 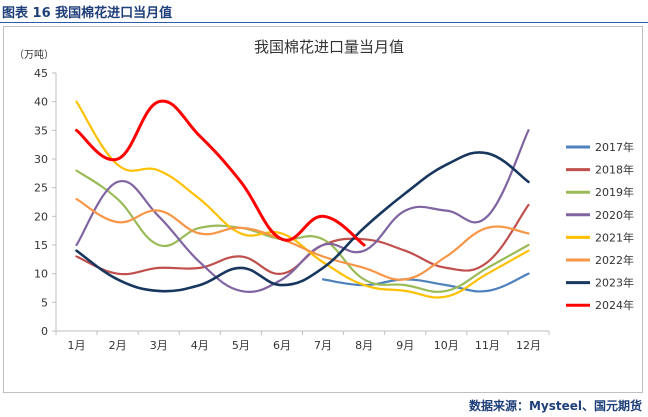 What do you see at coordinates (614, 283) in the screenshot?
I see `legend-label-2023: 2023年` at bounding box center [614, 283].